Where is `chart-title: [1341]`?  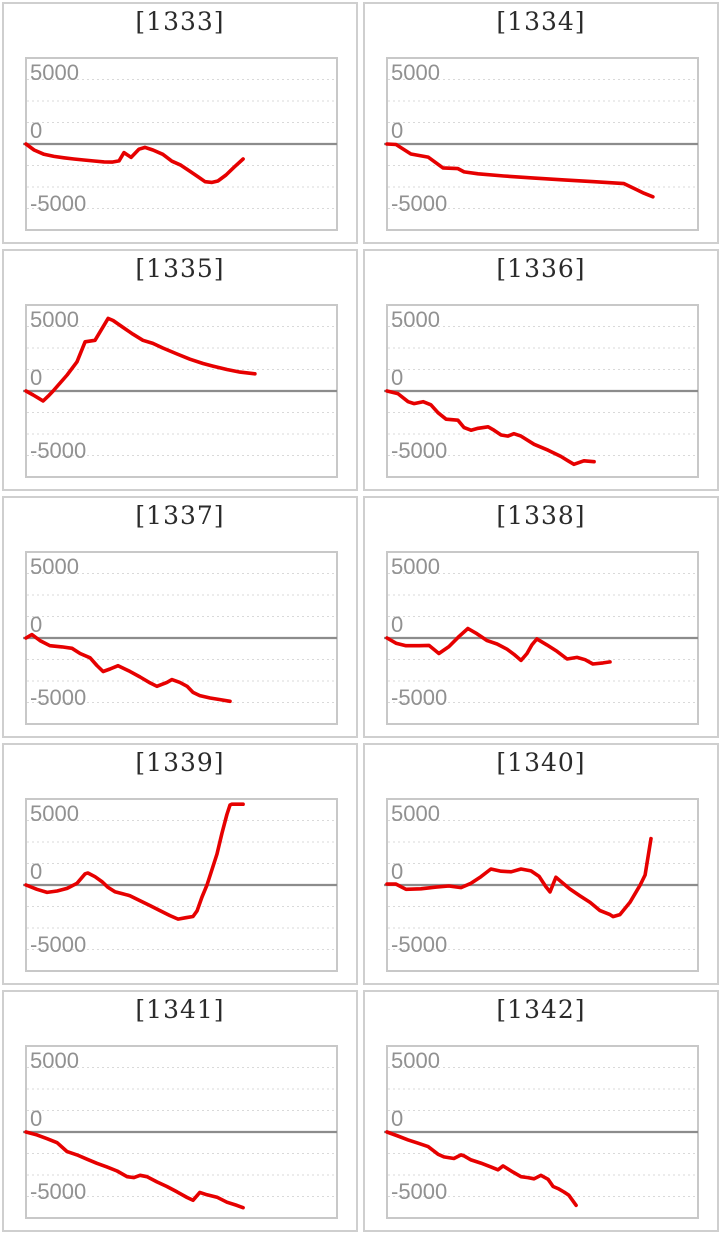 chart-title: [1341] is located at coordinates (180, 1009).